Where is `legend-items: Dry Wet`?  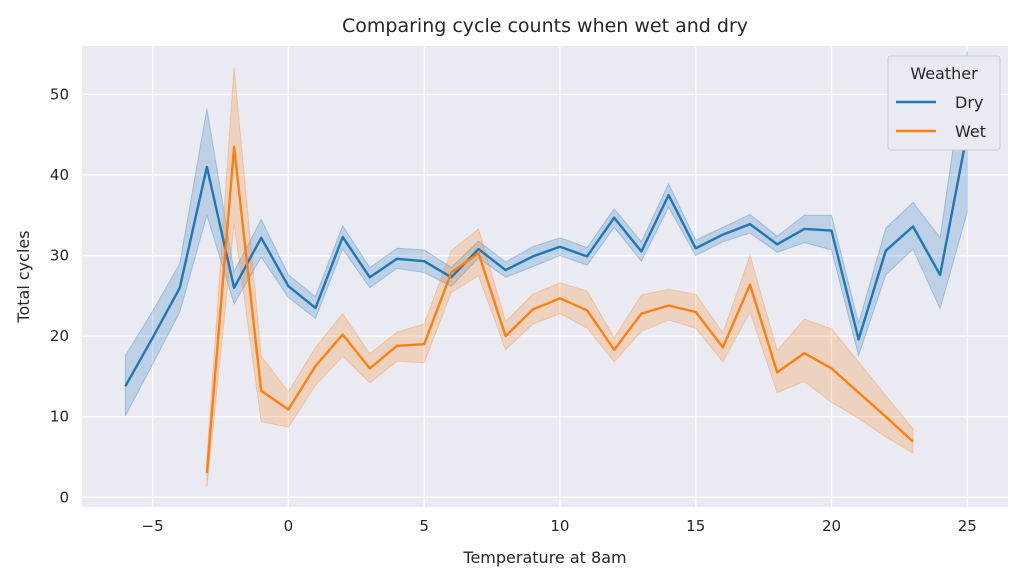
legend-items: Dry Wet is located at coordinates (941, 117).